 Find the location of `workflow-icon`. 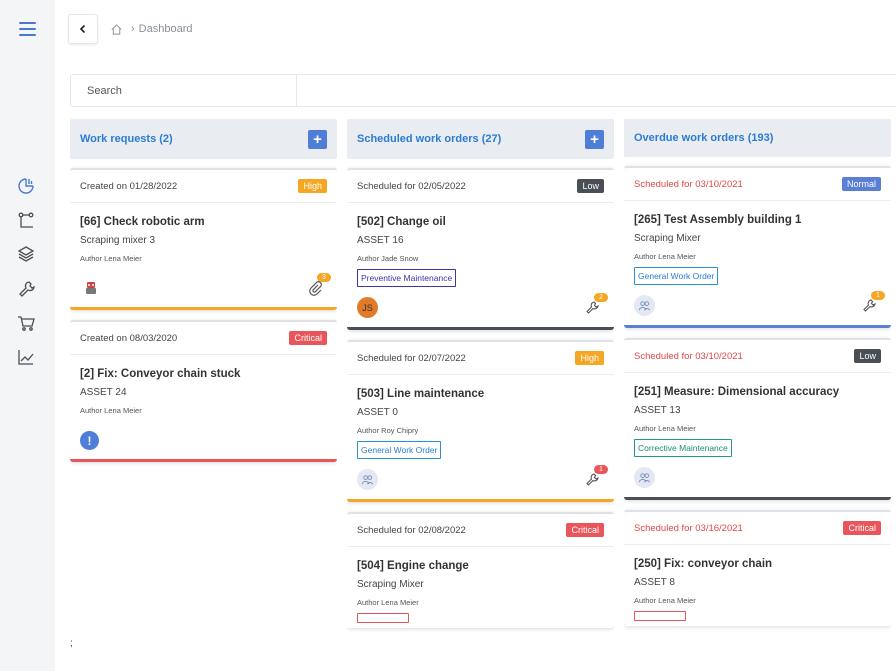

workflow-icon is located at coordinates (26, 220).